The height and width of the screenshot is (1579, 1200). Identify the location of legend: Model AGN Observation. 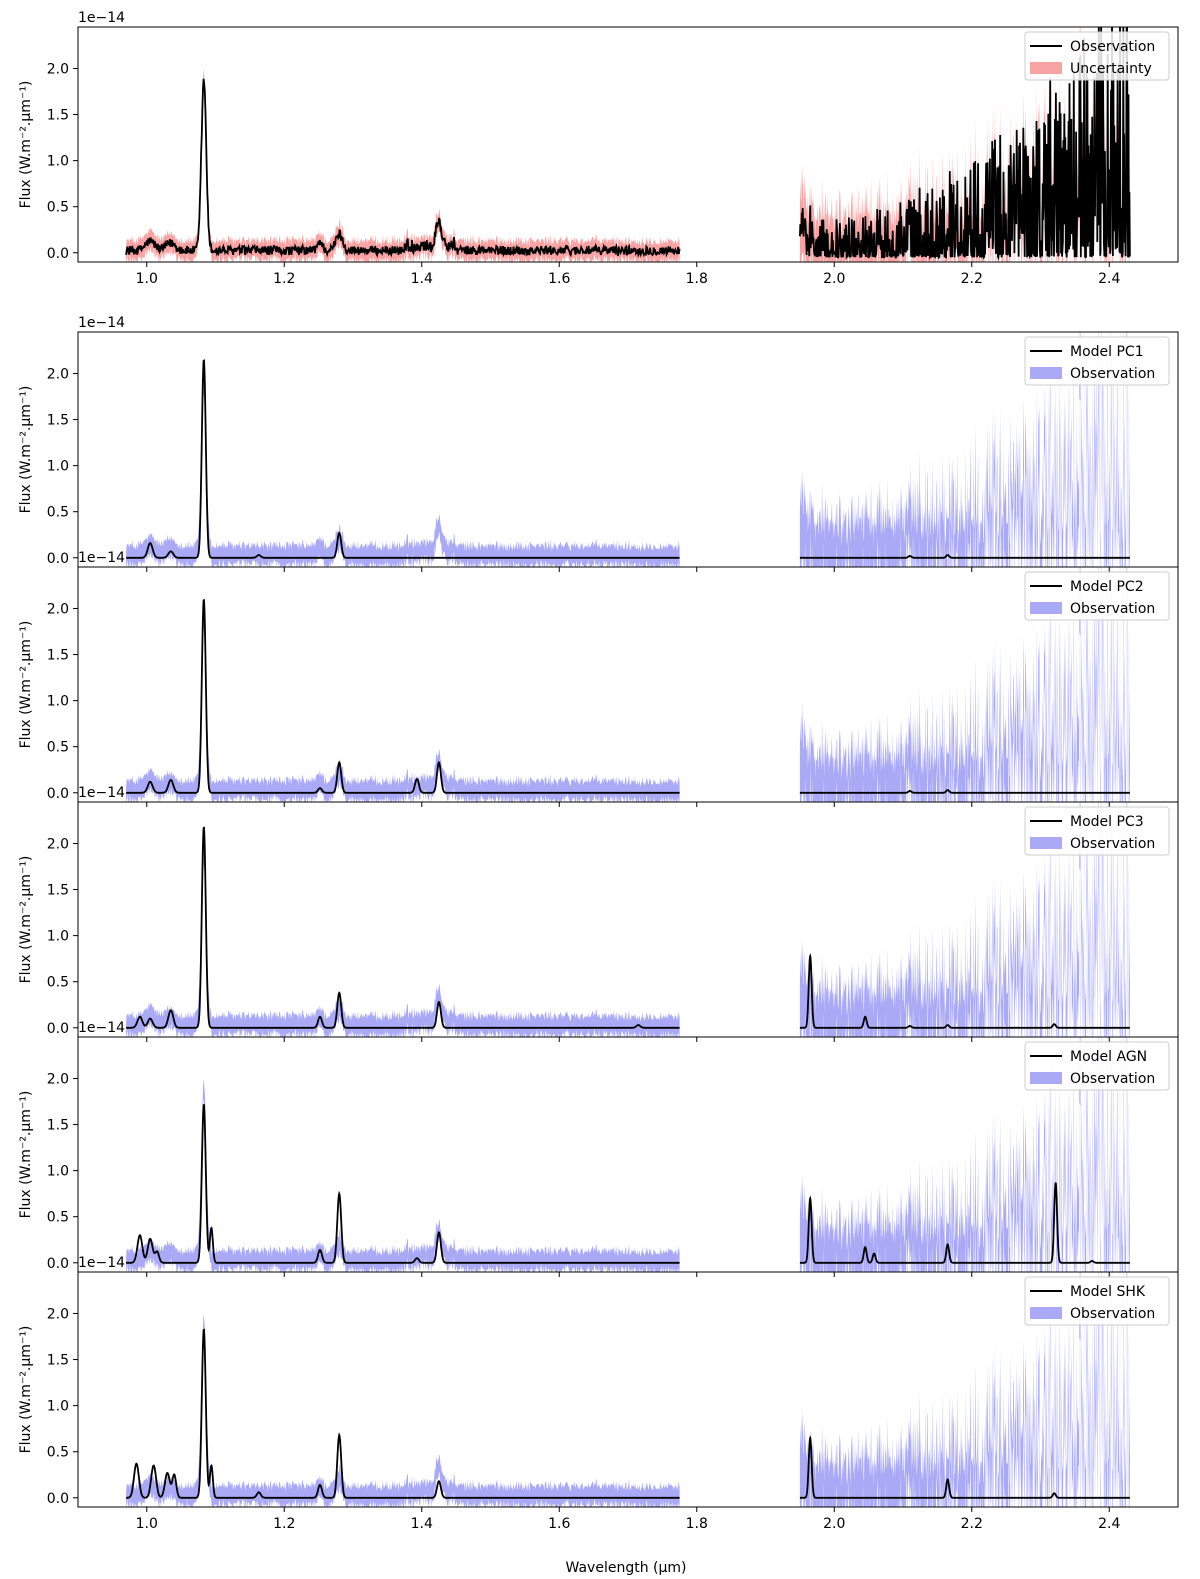
(1097, 1066).